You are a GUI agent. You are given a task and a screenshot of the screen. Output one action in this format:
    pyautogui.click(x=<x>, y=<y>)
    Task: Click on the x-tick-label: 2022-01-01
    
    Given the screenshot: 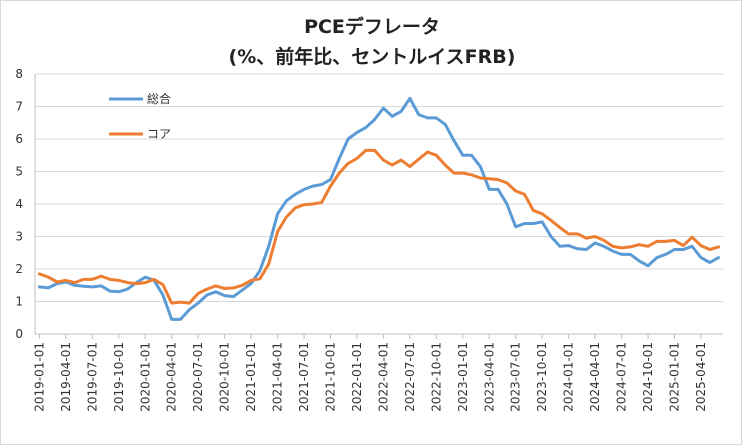 What is the action you would take?
    pyautogui.click(x=357, y=377)
    